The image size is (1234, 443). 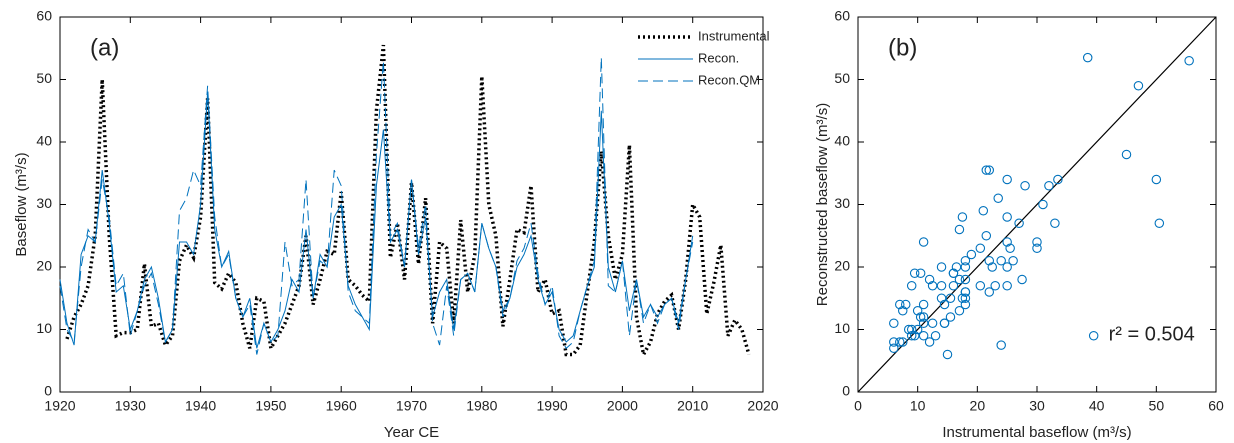 What do you see at coordinates (822, 204) in the screenshot?
I see `y-axis-label: Reconstructed baseflow (m³/s)` at bounding box center [822, 204].